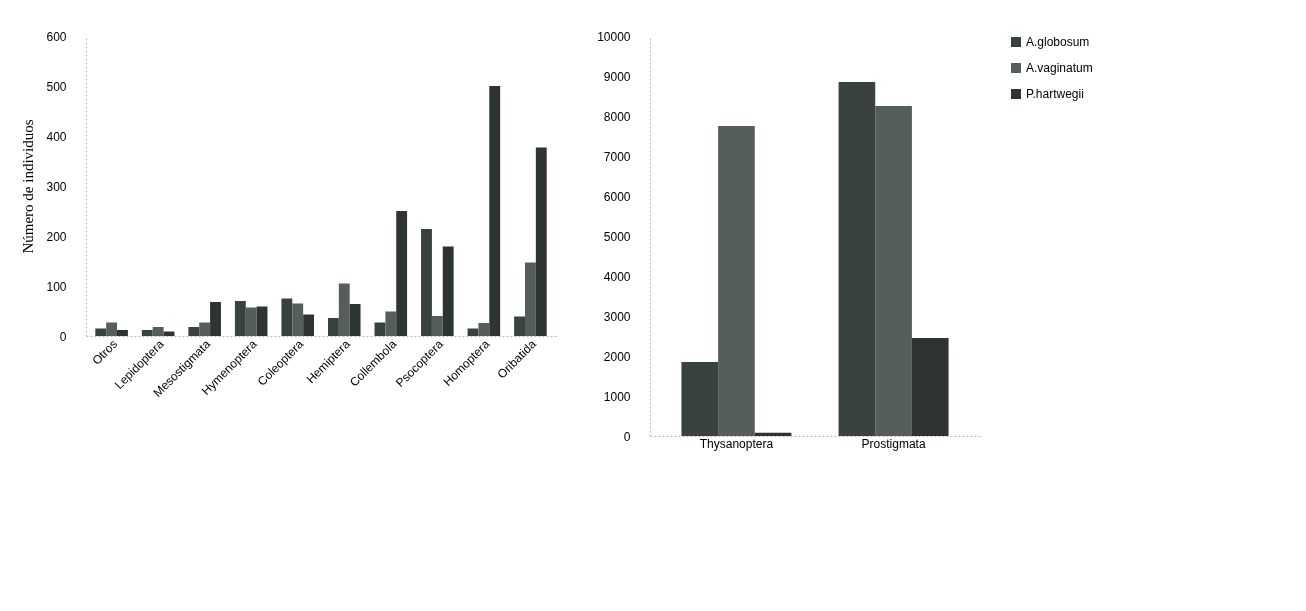 This screenshot has width=1306, height=611. What do you see at coordinates (56, 286) in the screenshot?
I see `y-tick-label: 100` at bounding box center [56, 286].